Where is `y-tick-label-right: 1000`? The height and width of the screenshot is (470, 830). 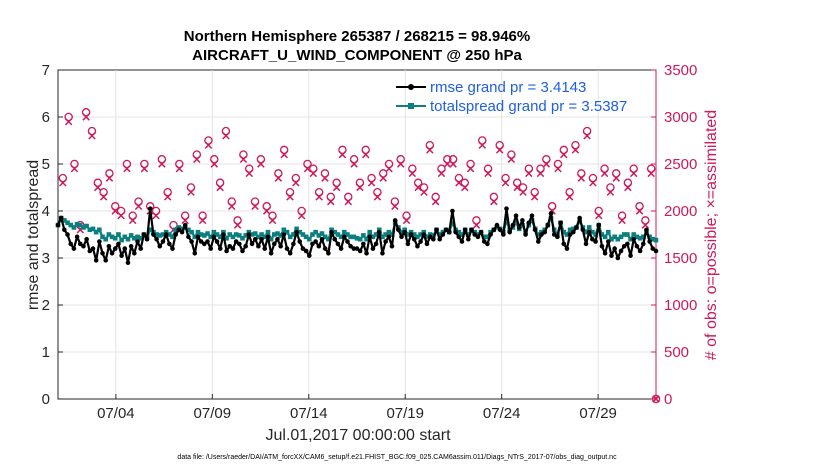 y-tick-label-right: 1000 is located at coordinates (680, 305).